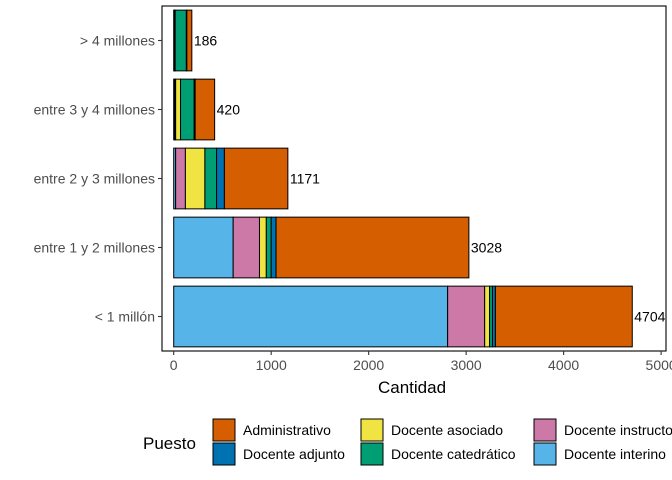 The width and height of the screenshot is (672, 480). Describe the element at coordinates (615, 454) in the screenshot. I see `legend-label: Docente interino` at that location.